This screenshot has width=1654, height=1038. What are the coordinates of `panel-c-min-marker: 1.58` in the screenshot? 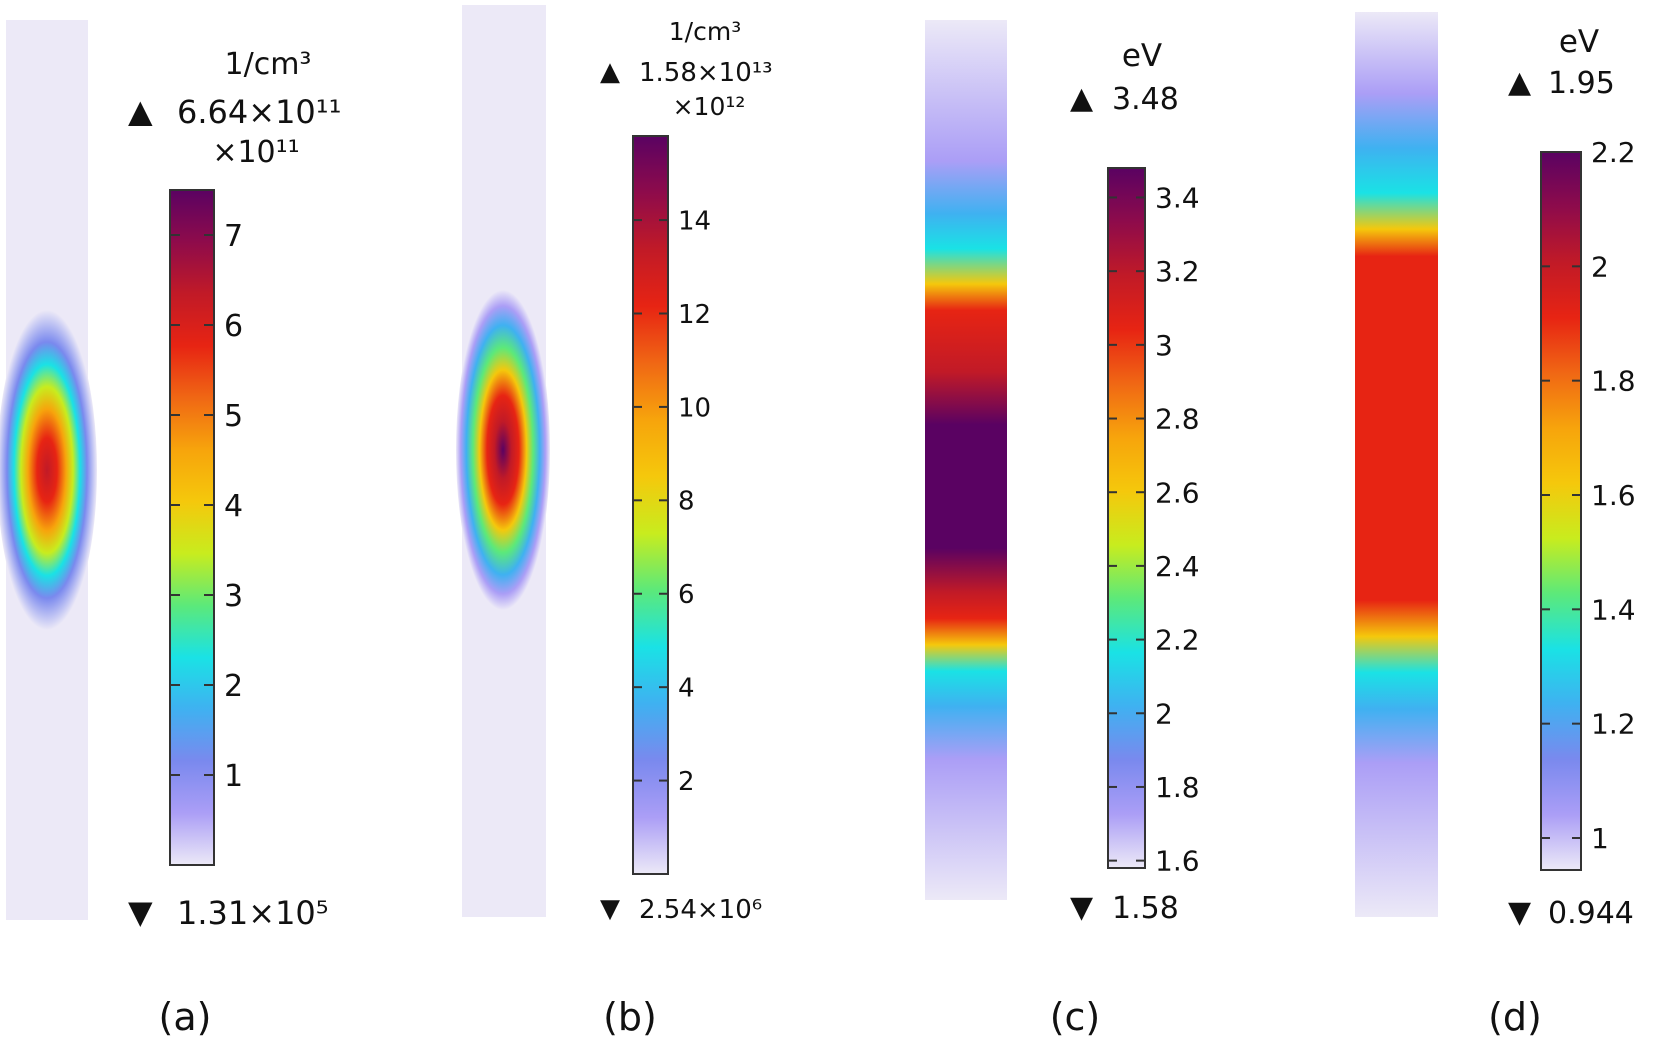 It's located at (1145, 908).